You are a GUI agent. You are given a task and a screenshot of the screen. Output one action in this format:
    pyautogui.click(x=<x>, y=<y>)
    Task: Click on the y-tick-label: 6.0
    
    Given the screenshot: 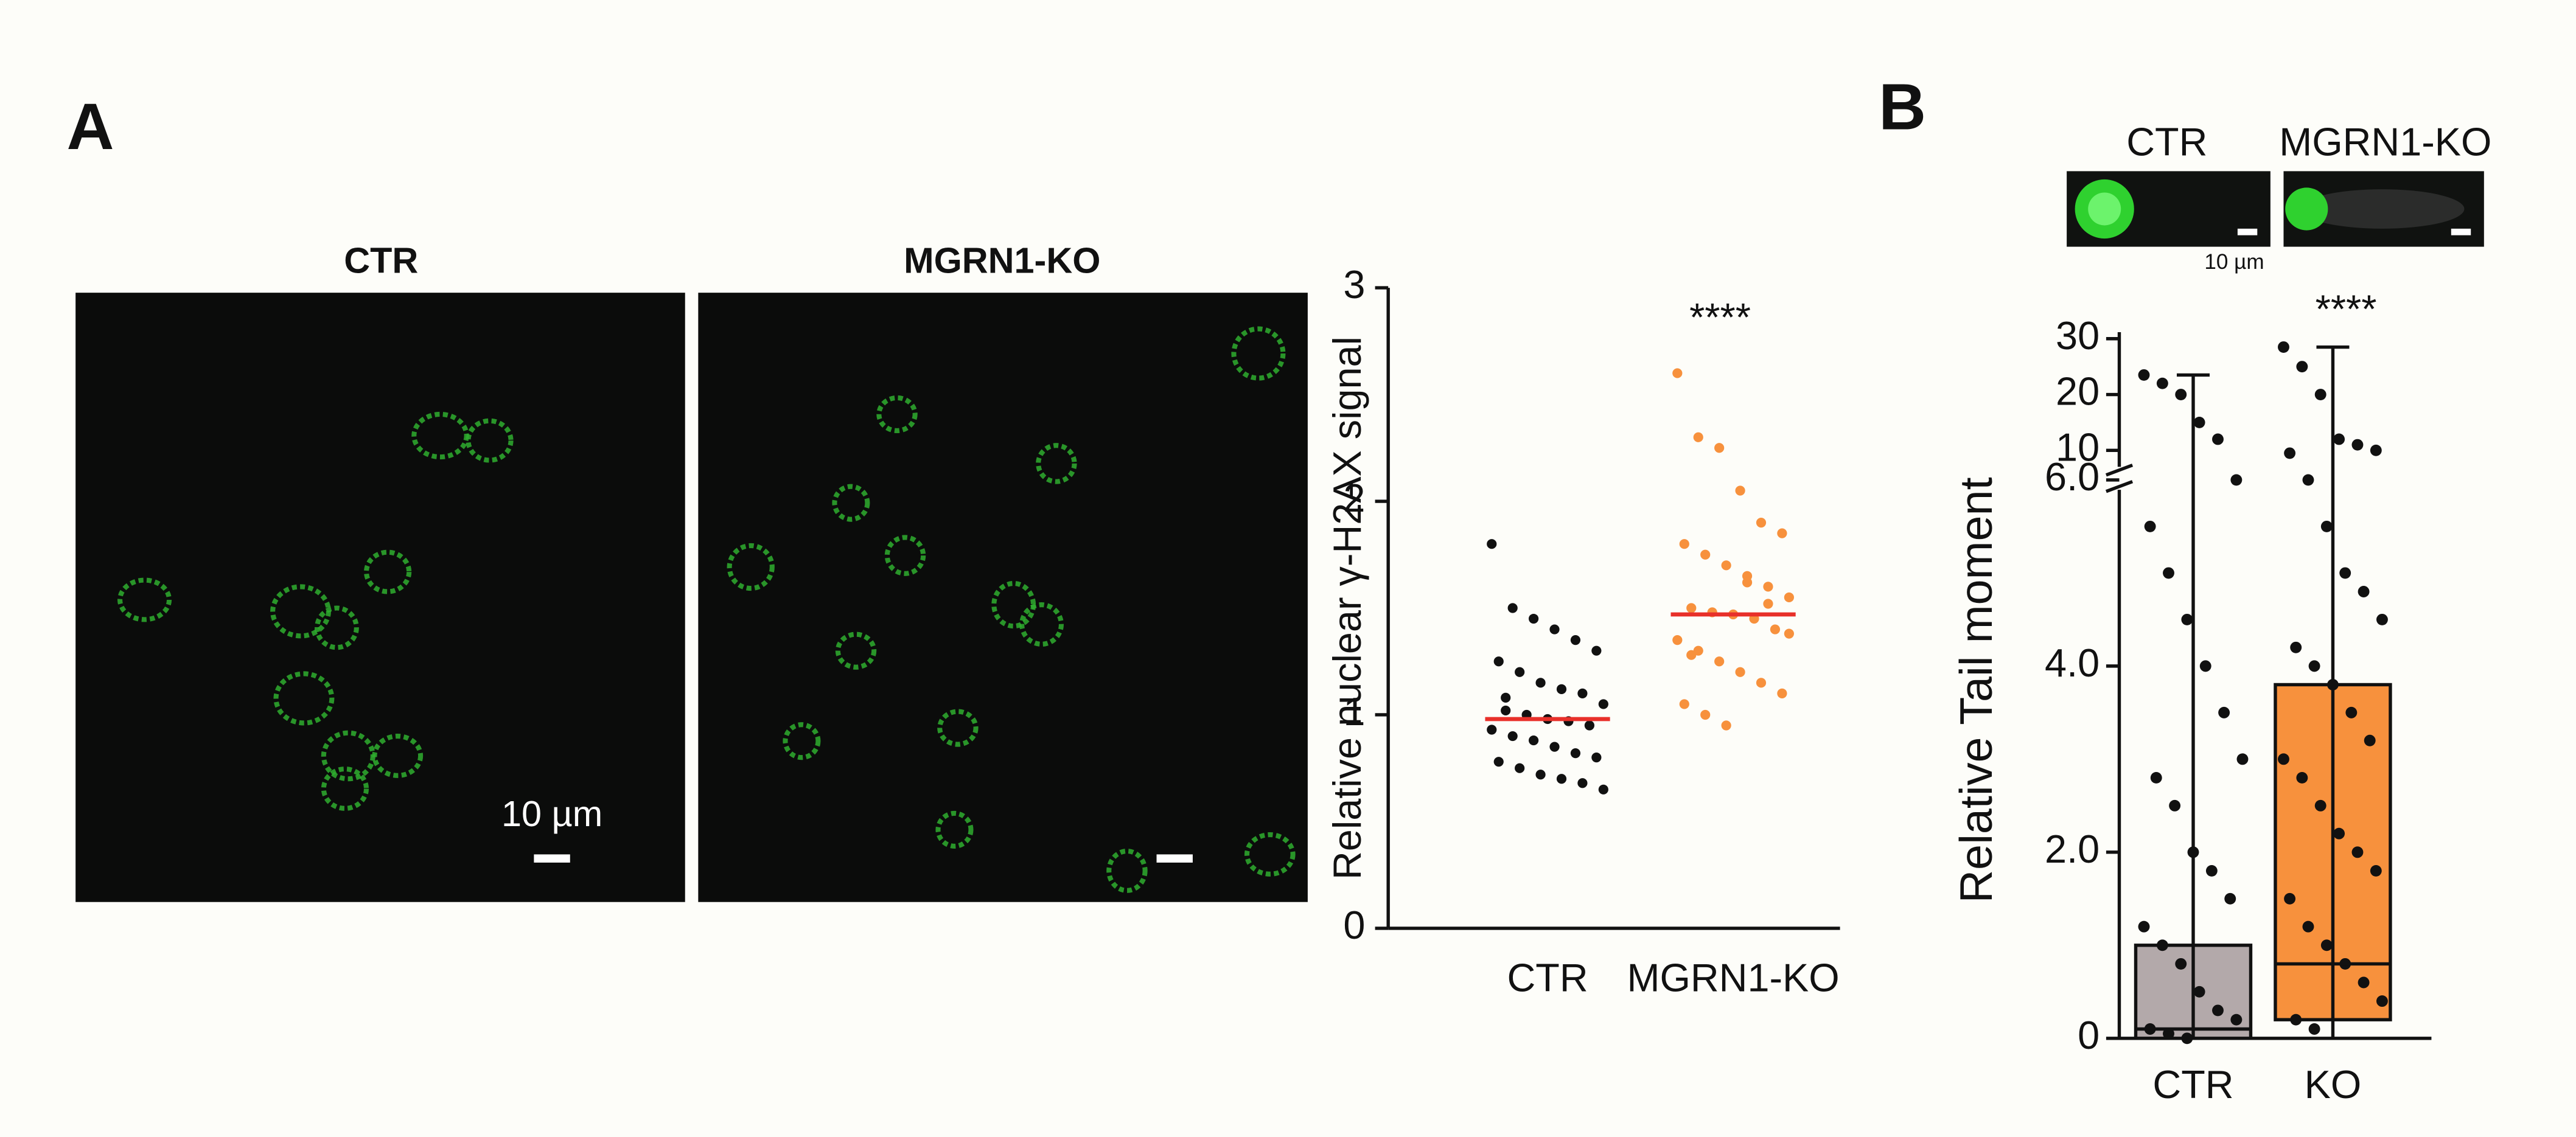 What is the action you would take?
    pyautogui.click(x=2072, y=476)
    